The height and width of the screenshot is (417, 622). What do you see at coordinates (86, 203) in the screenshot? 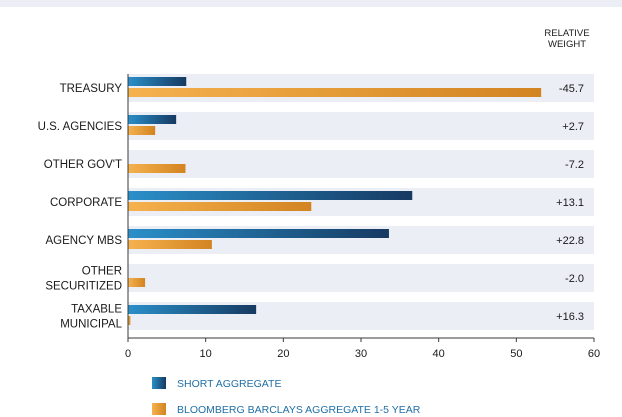
I see `category-label: CORPORATE` at bounding box center [86, 203].